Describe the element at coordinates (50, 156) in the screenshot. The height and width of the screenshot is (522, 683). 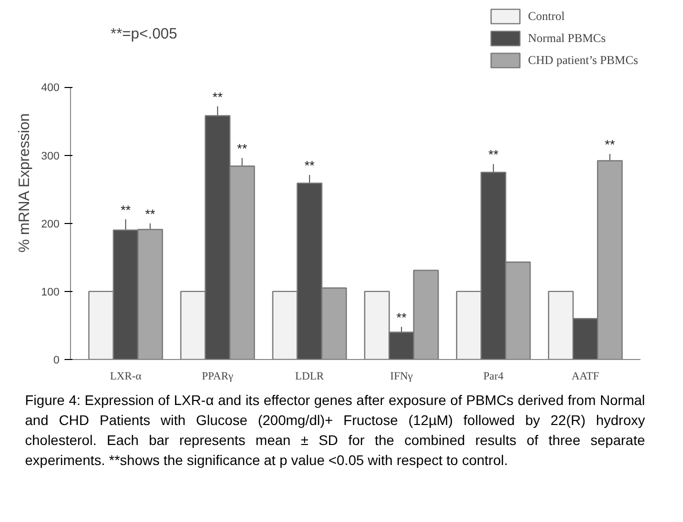
I see `y-tick-label: 300` at that location.